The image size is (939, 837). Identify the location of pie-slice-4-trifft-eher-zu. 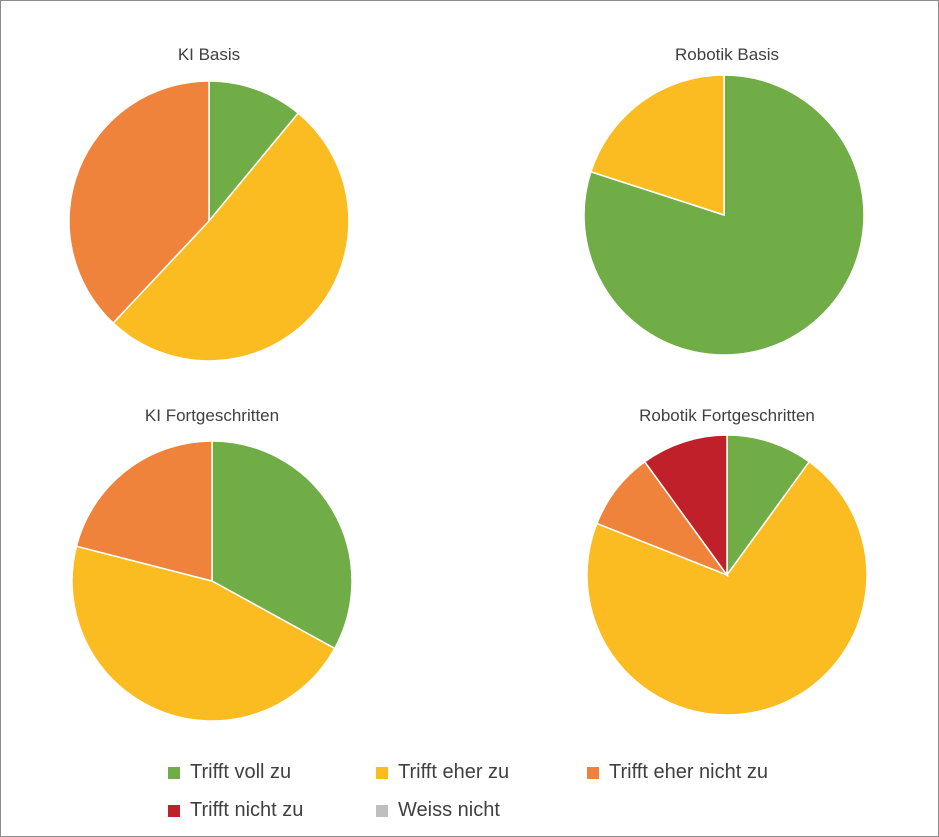
(727, 588).